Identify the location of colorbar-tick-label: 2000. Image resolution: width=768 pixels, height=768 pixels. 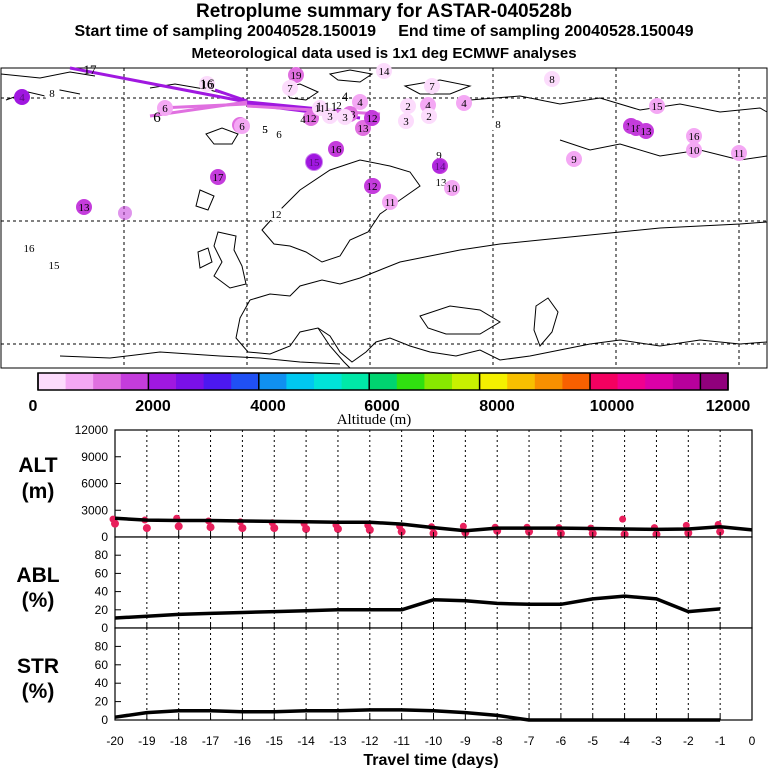
(153, 406).